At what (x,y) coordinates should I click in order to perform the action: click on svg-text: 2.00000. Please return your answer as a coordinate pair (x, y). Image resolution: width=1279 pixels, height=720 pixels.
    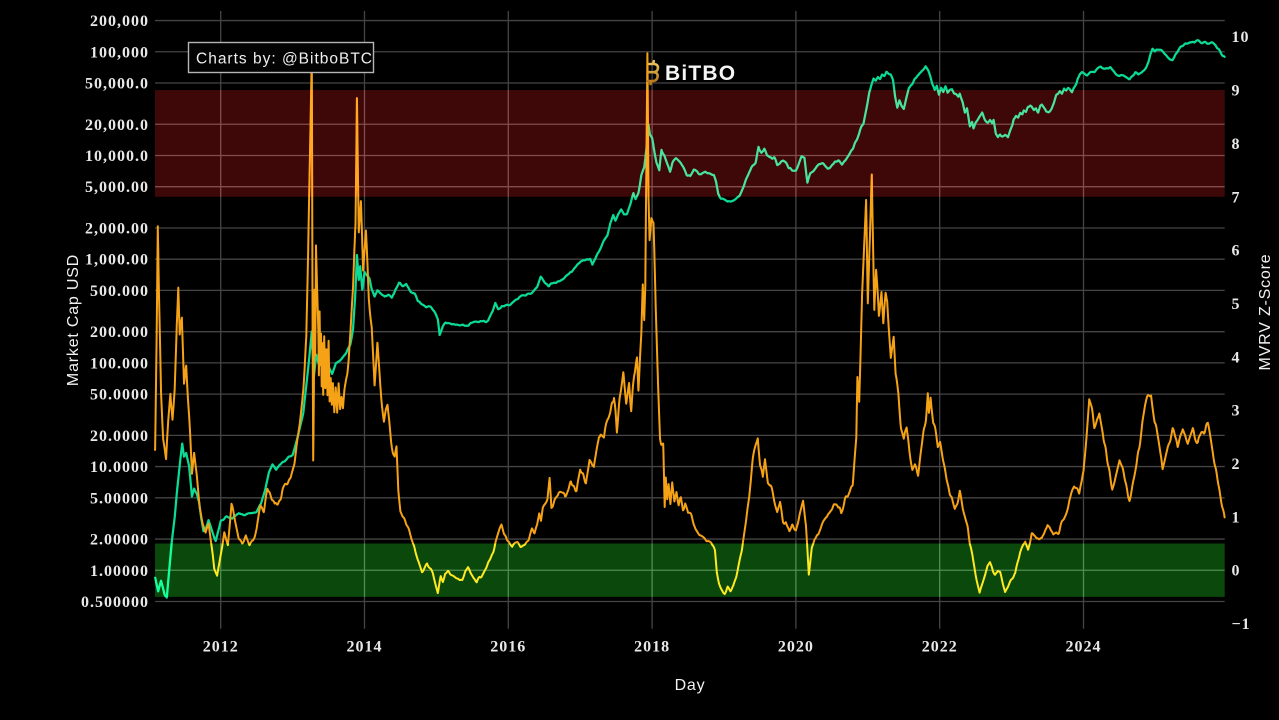
    Looking at the image, I should click on (119, 540).